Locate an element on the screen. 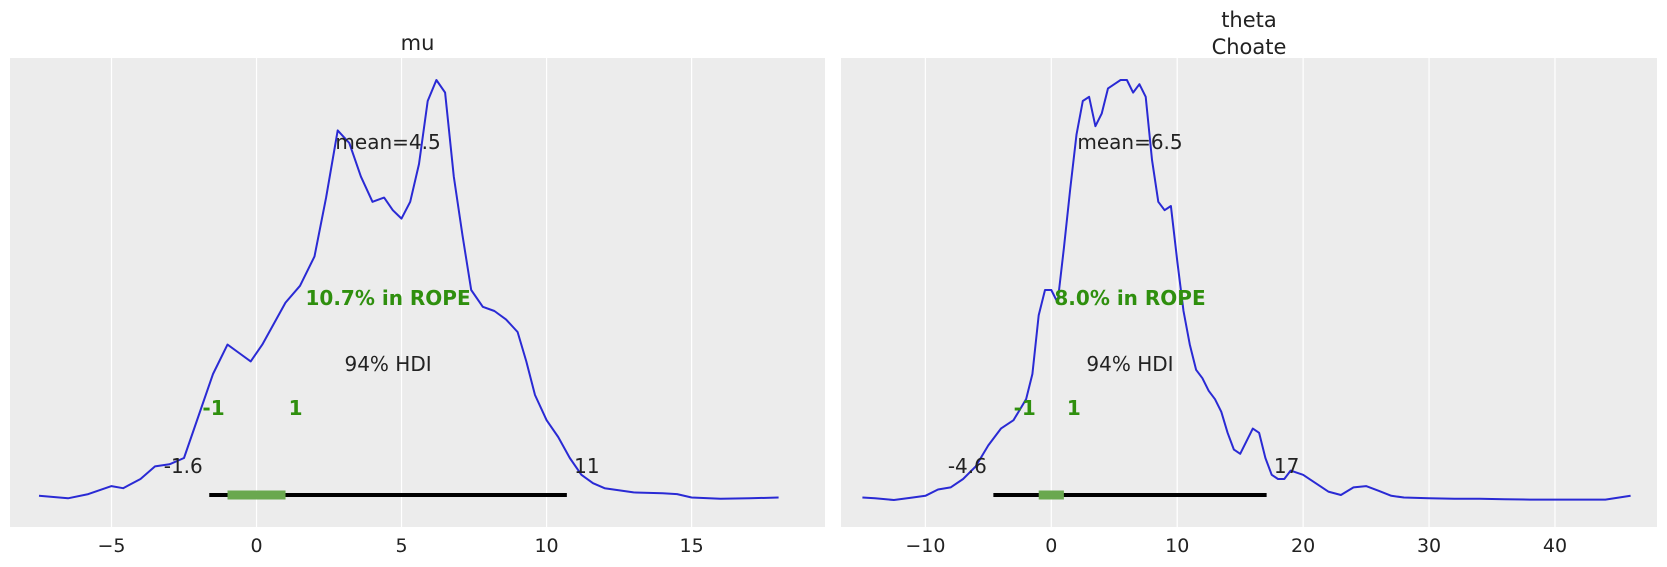 This screenshot has width=1667, height=567. point-estimate-label: mean=6.5 is located at coordinates (1129, 142).